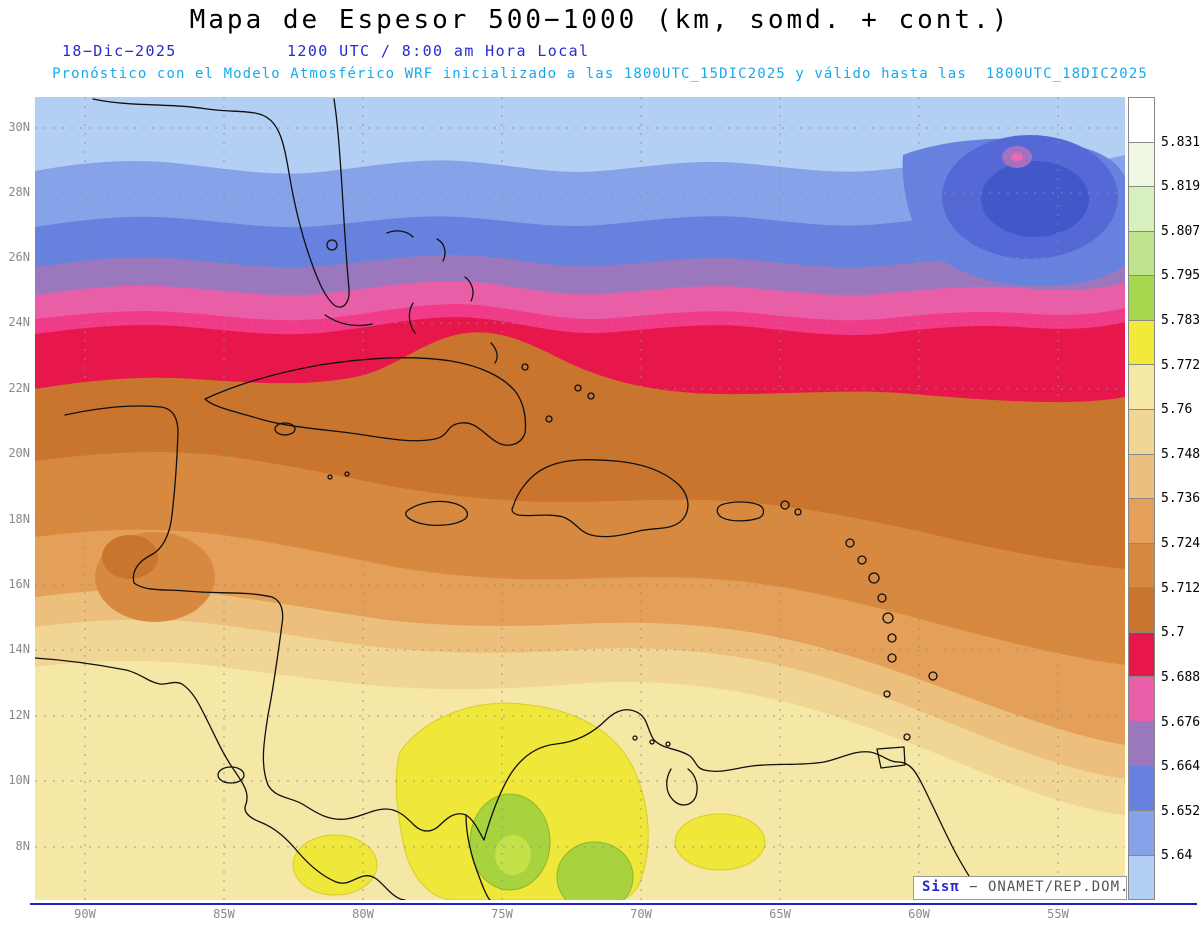 This screenshot has width=1200, height=927. I want to click on colorbar-value: 5.795, so click(1180, 275).